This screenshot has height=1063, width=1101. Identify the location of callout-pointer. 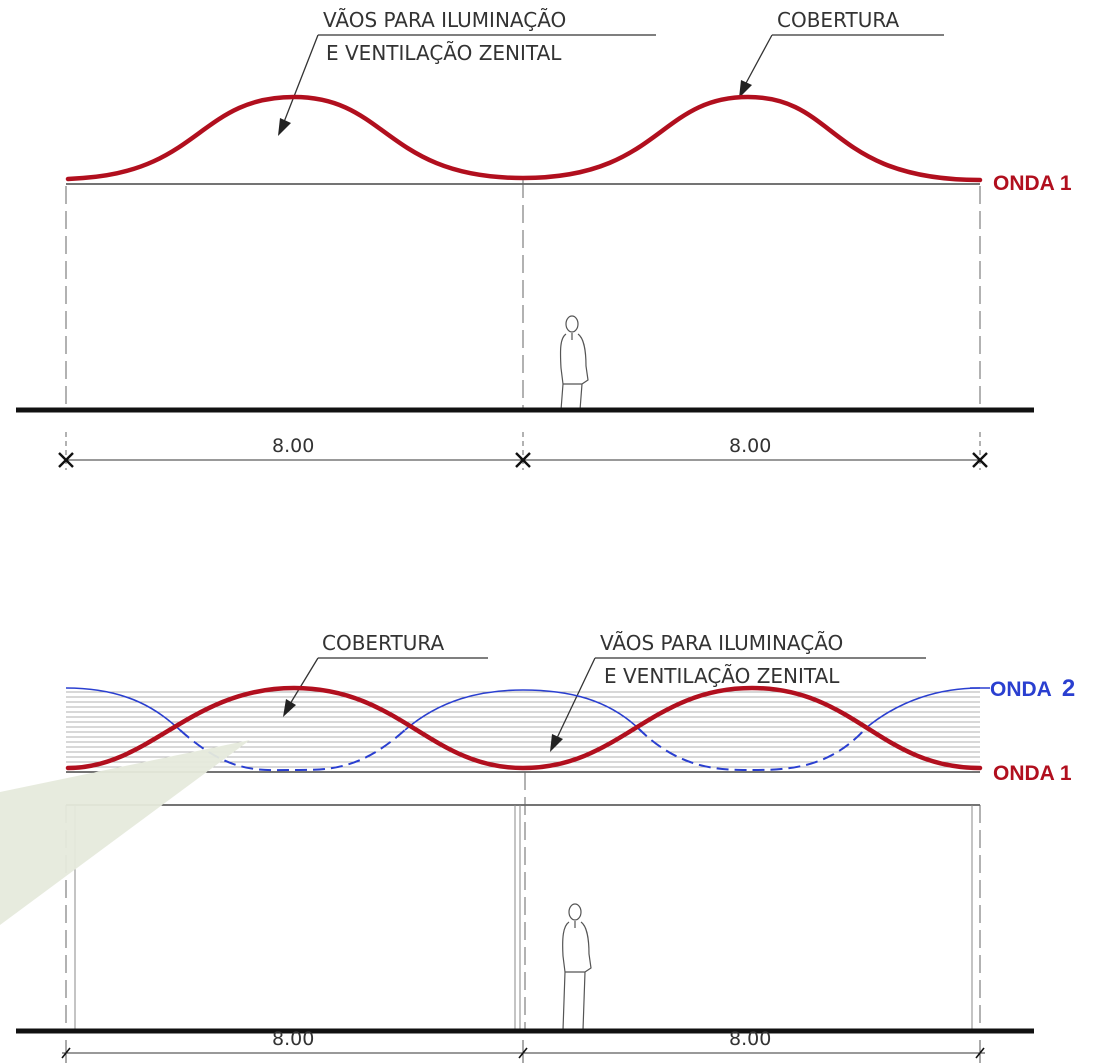
(125, 832).